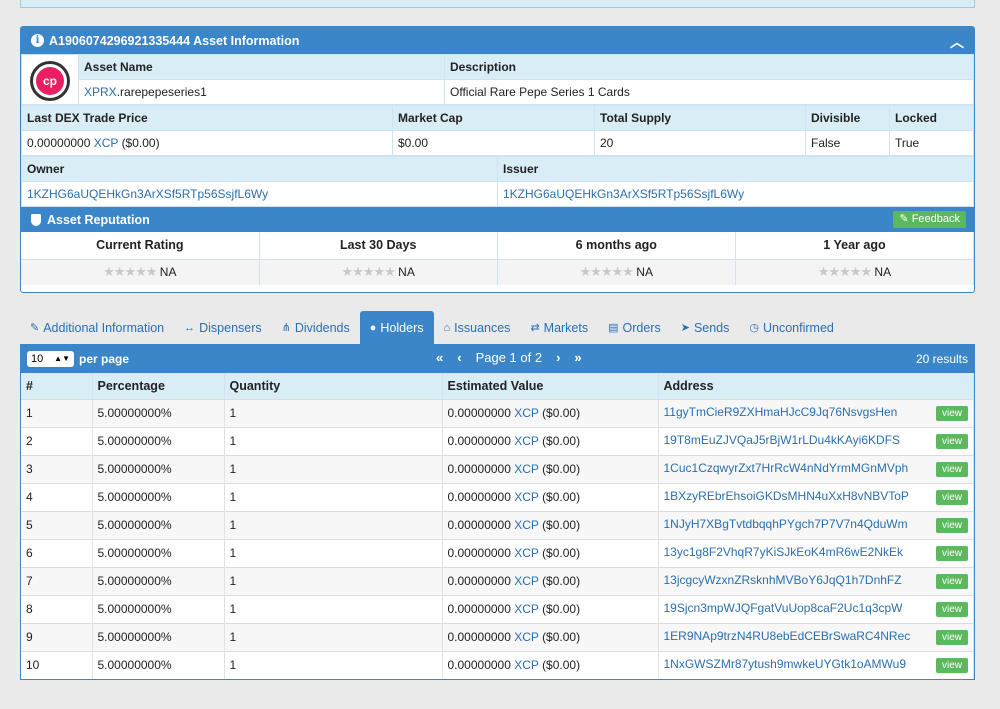  Describe the element at coordinates (104, 327) in the screenshot. I see `tab-label: Additional Information` at that location.